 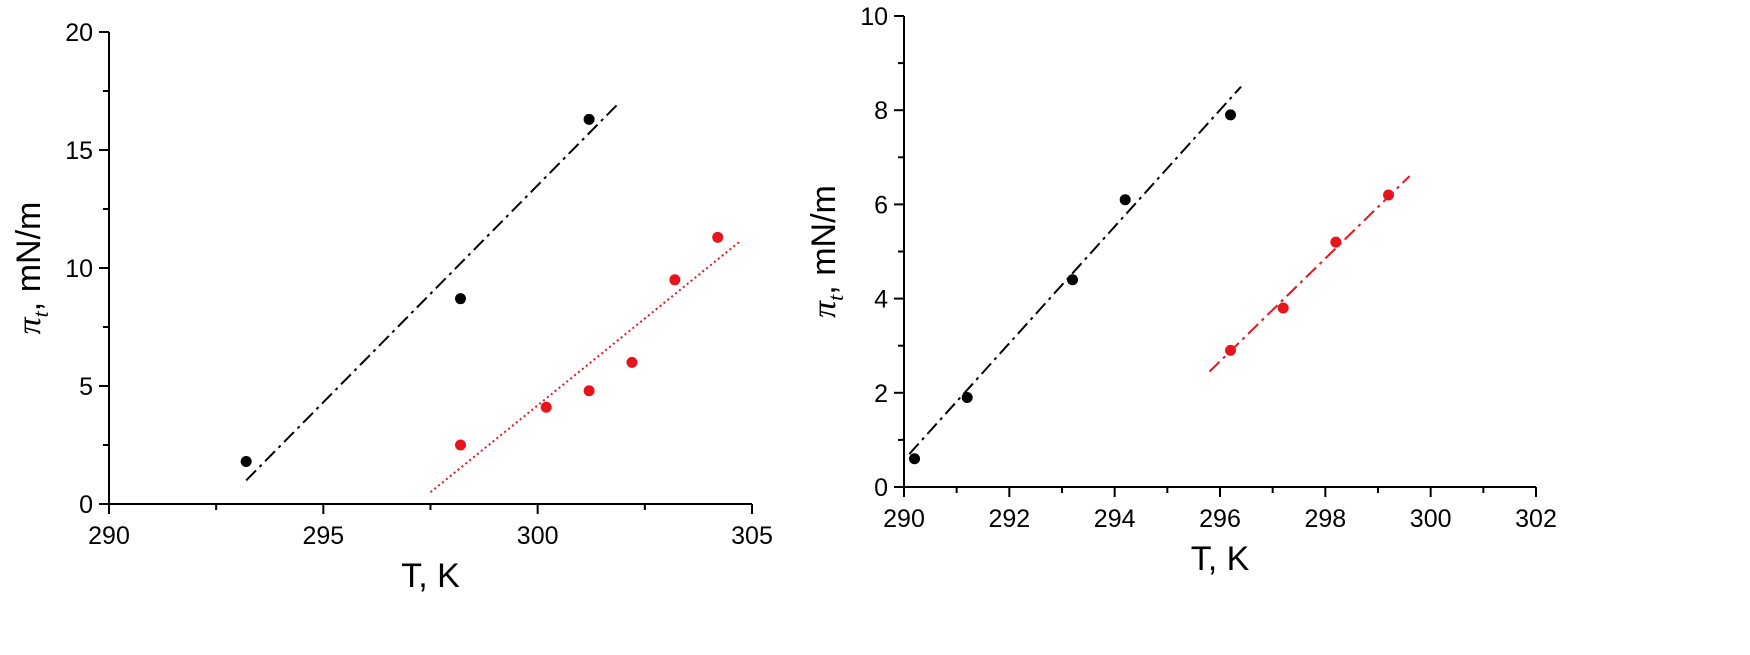 What do you see at coordinates (881, 205) in the screenshot?
I see `y-tick-label: 6` at bounding box center [881, 205].